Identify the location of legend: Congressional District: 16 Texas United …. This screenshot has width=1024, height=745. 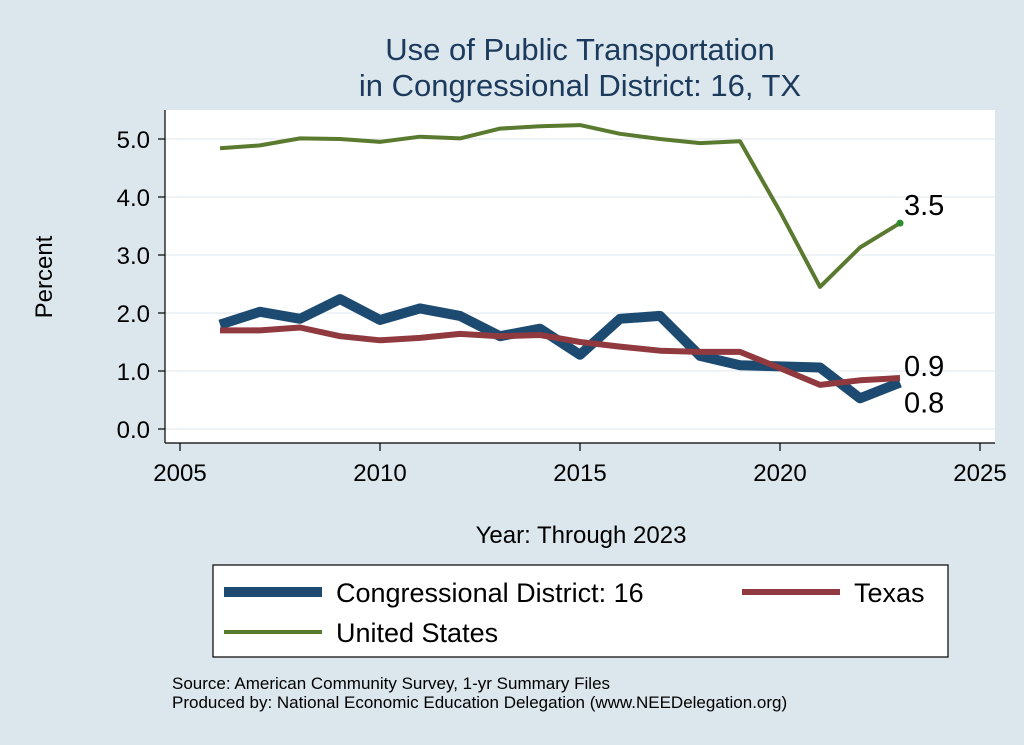
(580, 611).